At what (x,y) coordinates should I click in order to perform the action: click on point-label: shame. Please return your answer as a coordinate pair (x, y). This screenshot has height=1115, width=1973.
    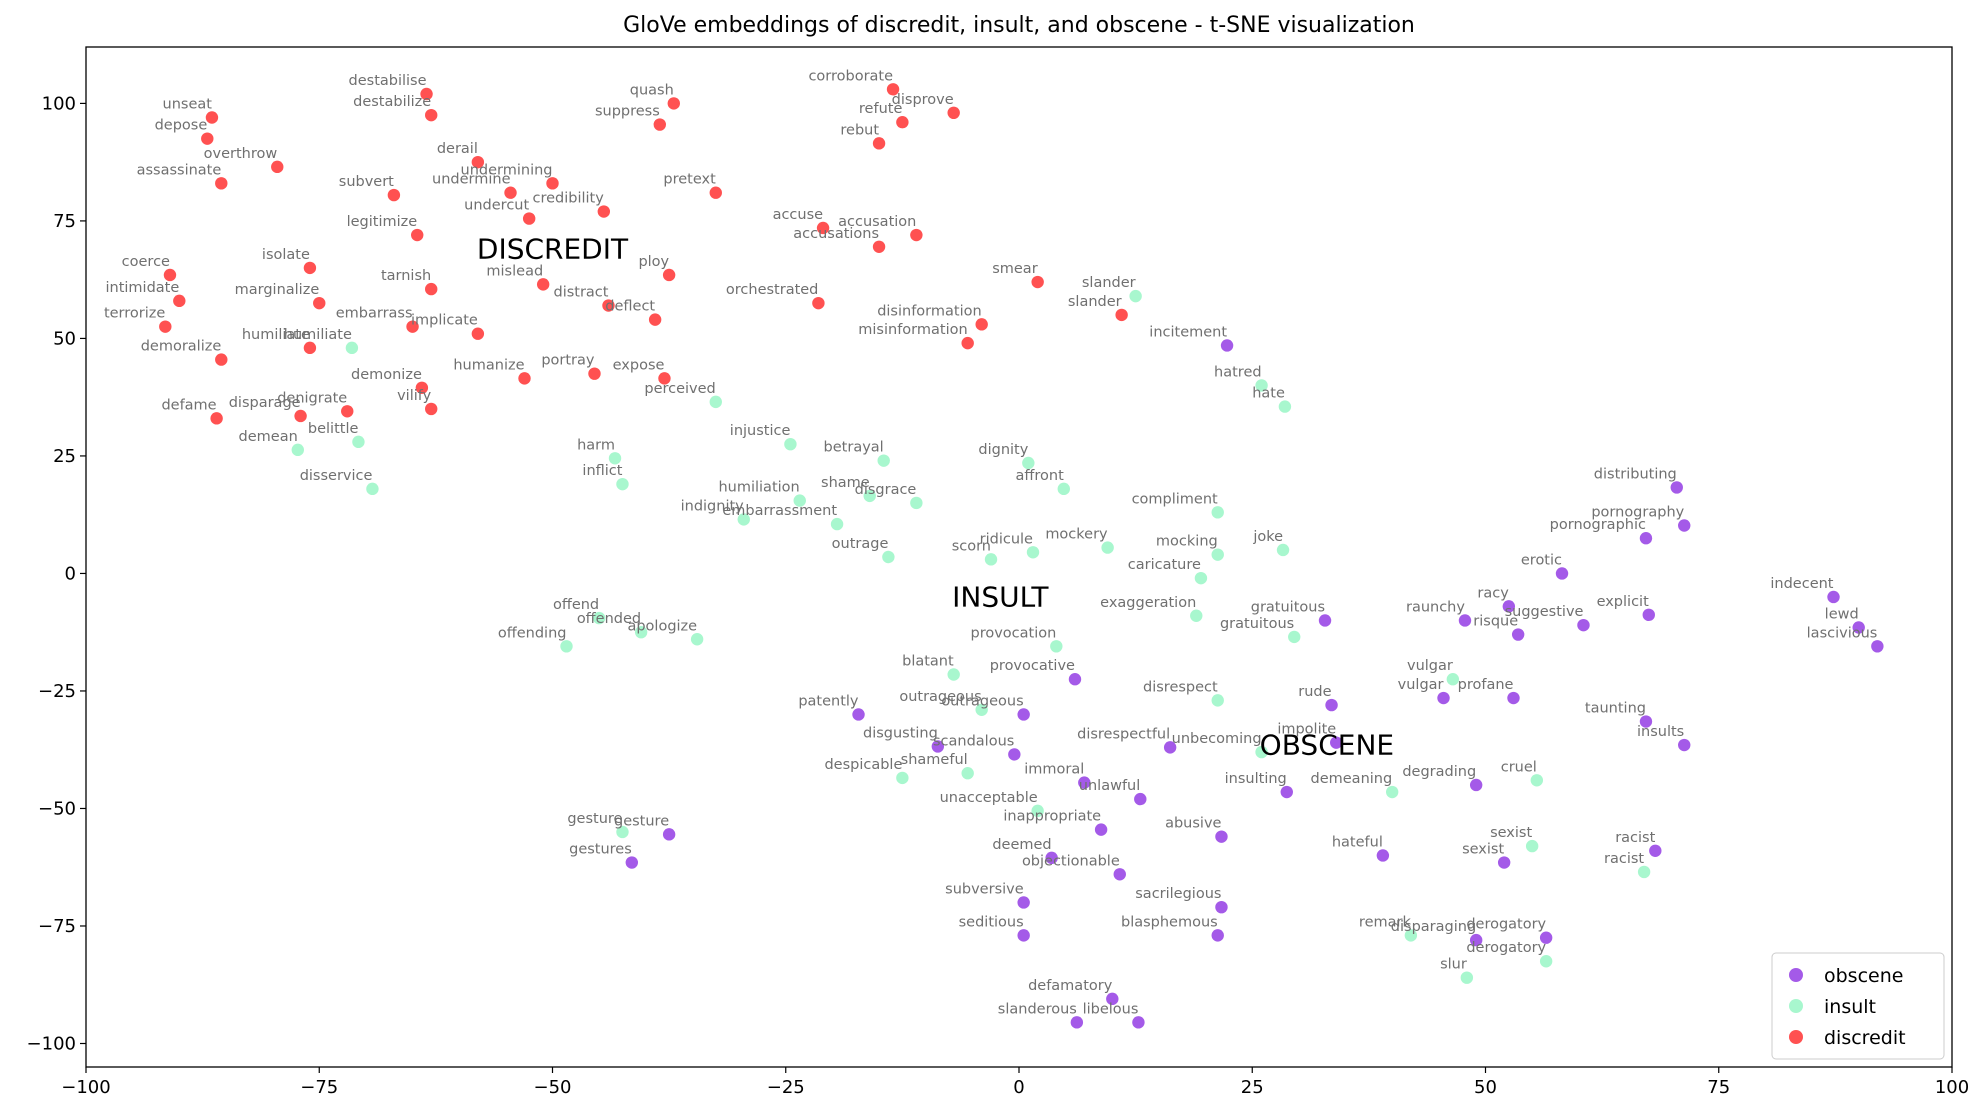
    Looking at the image, I should click on (845, 483).